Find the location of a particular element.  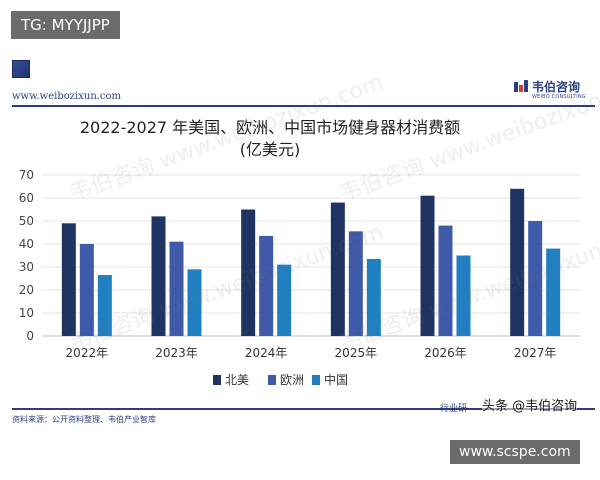

y-tick-label: 20 is located at coordinates (26, 290).